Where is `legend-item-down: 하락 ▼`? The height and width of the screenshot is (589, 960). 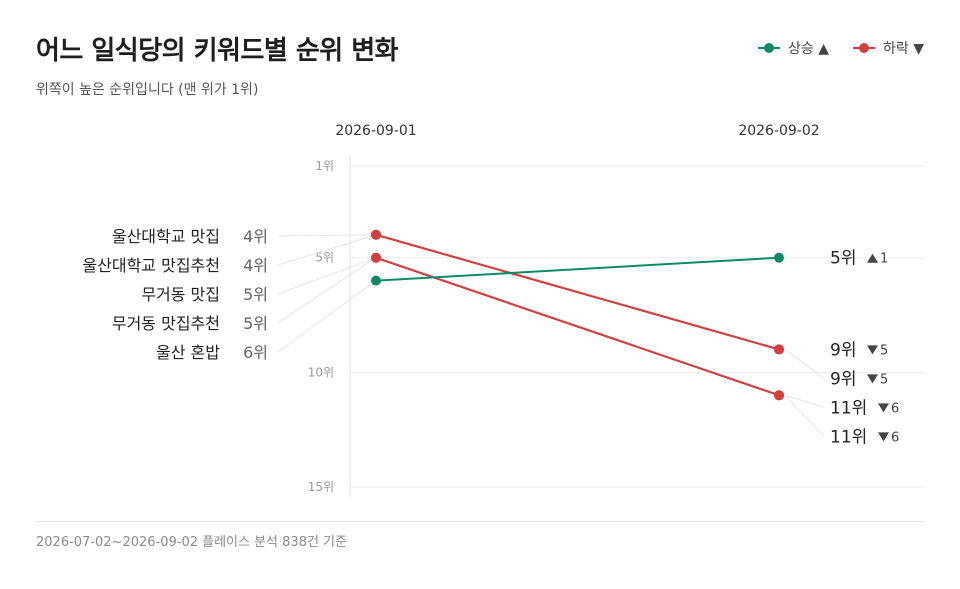 legend-item-down: 하락 ▼ is located at coordinates (888, 48).